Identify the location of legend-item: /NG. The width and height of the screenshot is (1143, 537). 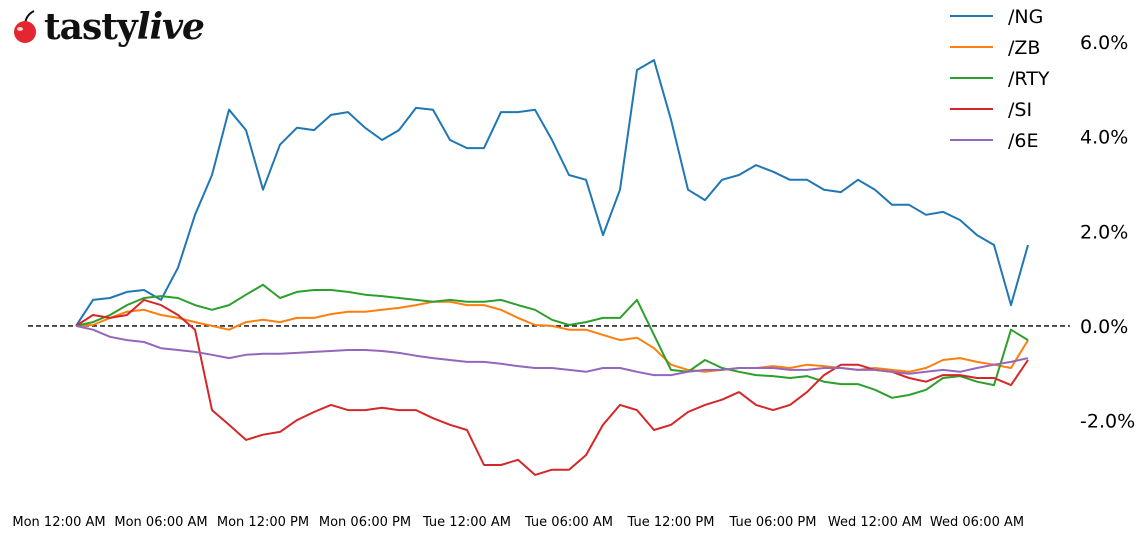
(996, 17).